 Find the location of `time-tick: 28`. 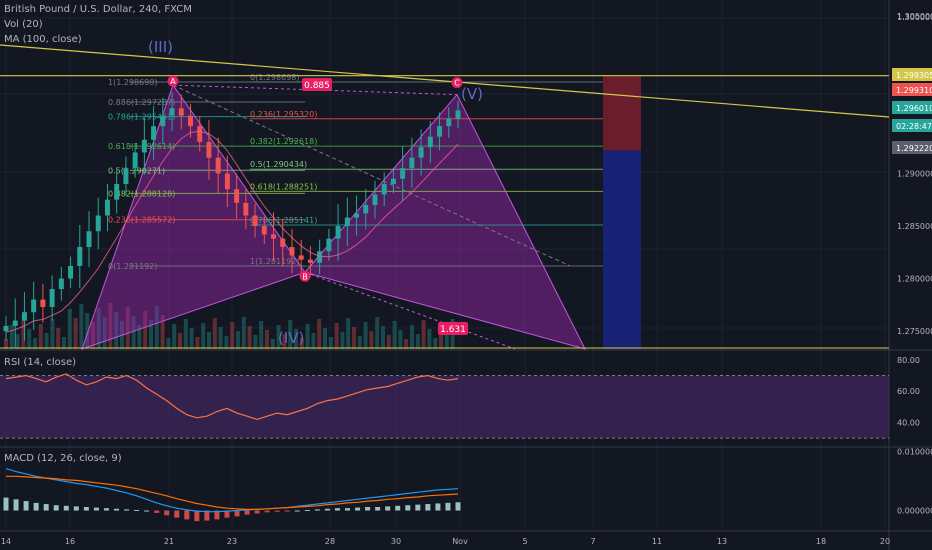

time-tick: 28 is located at coordinates (330, 541).